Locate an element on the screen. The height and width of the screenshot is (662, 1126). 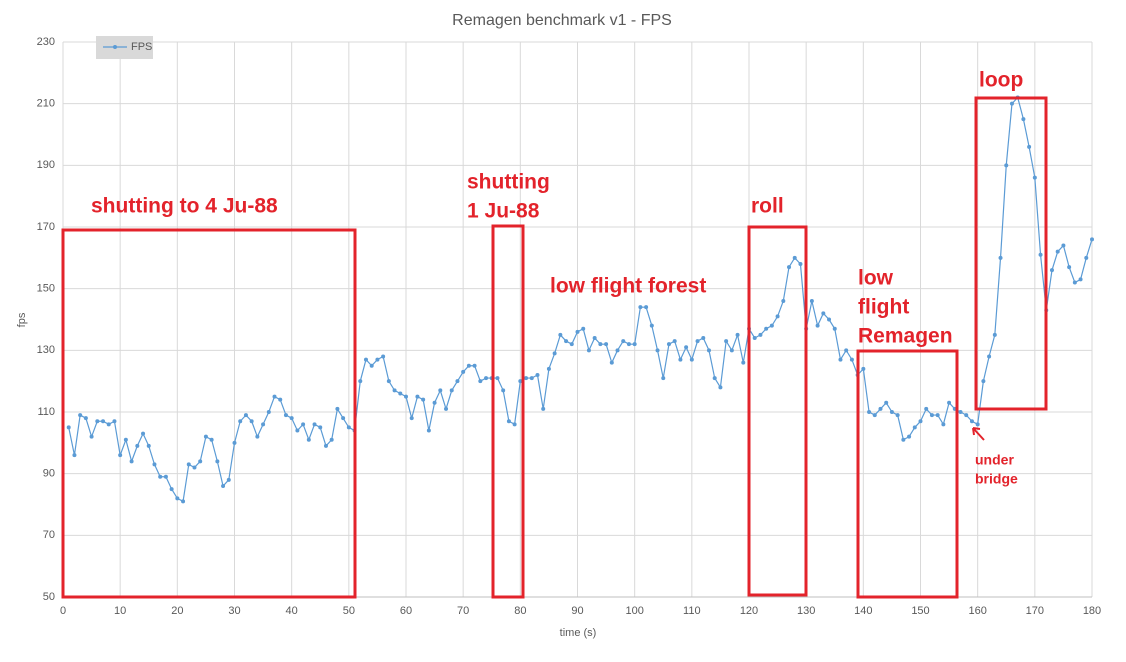
x-tick-label: 100 is located at coordinates (634, 611).